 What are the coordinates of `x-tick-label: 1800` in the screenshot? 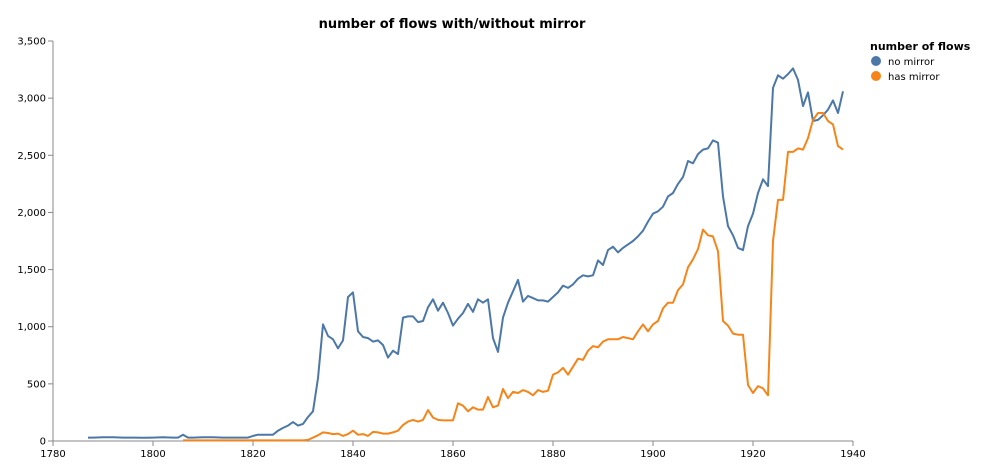 It's located at (152, 454).